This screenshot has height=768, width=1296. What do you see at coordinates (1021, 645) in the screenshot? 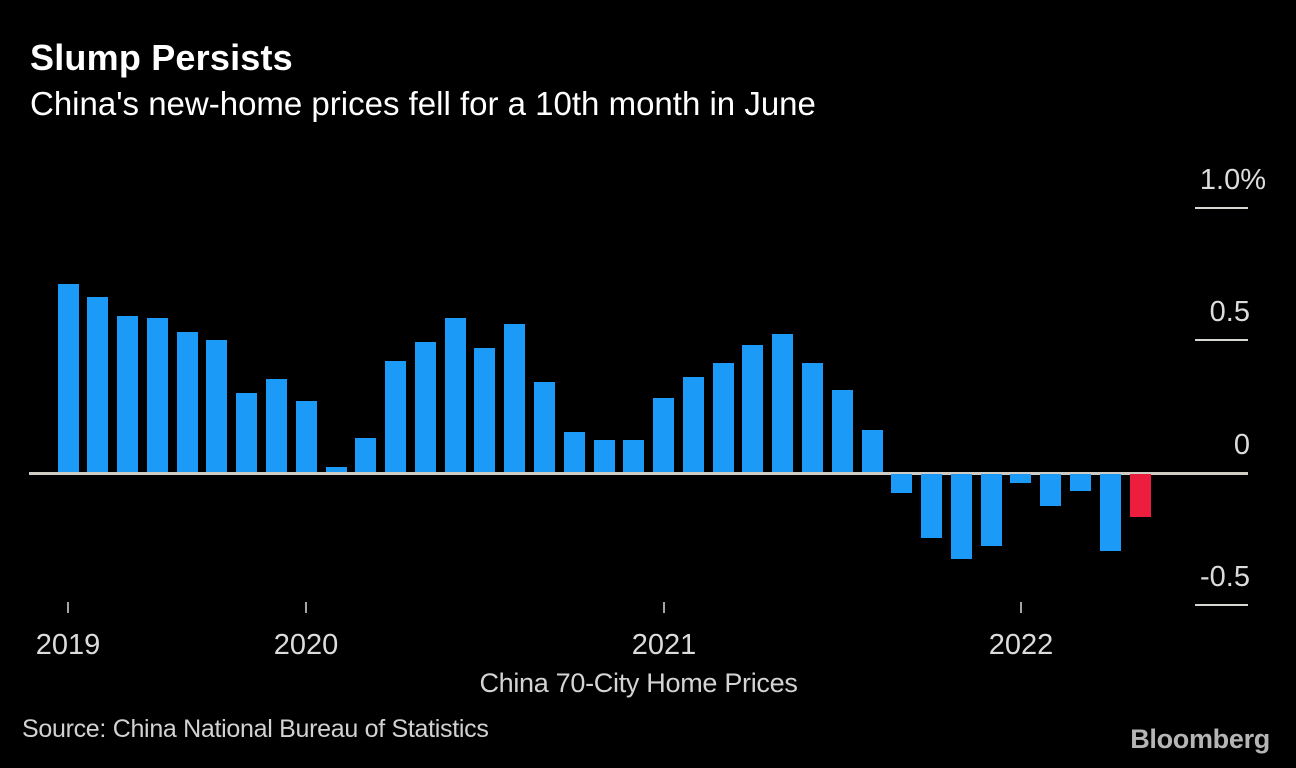
I see `x-tick-label: 2022` at bounding box center [1021, 645].